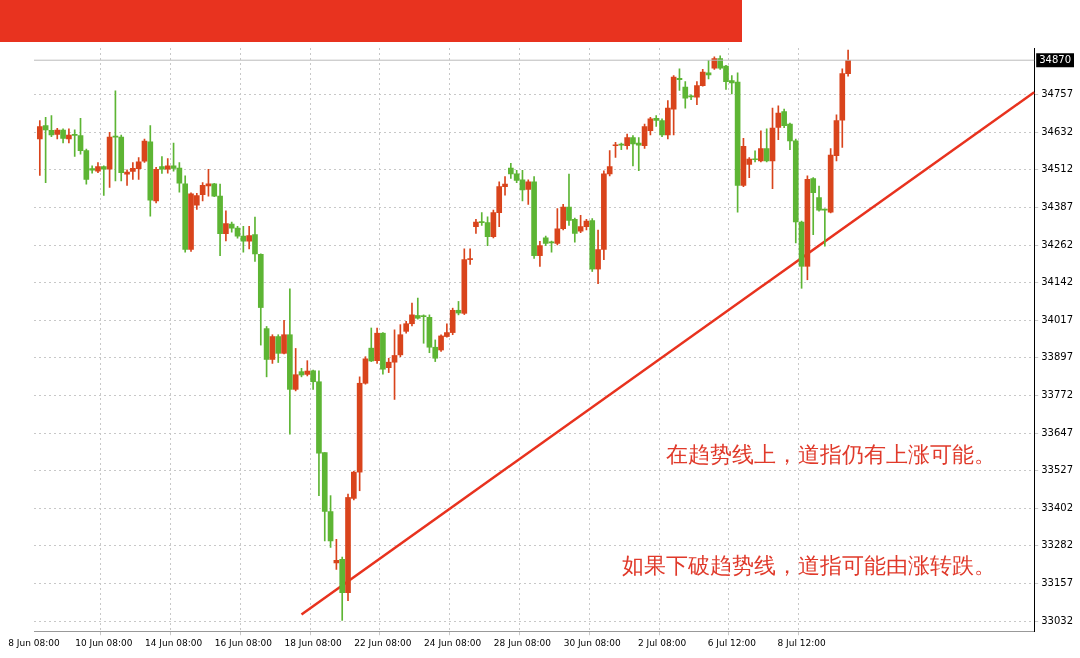 The height and width of the screenshot is (658, 1080). I want to click on x-tick-label: 8 Jun 08:00, so click(34, 642).